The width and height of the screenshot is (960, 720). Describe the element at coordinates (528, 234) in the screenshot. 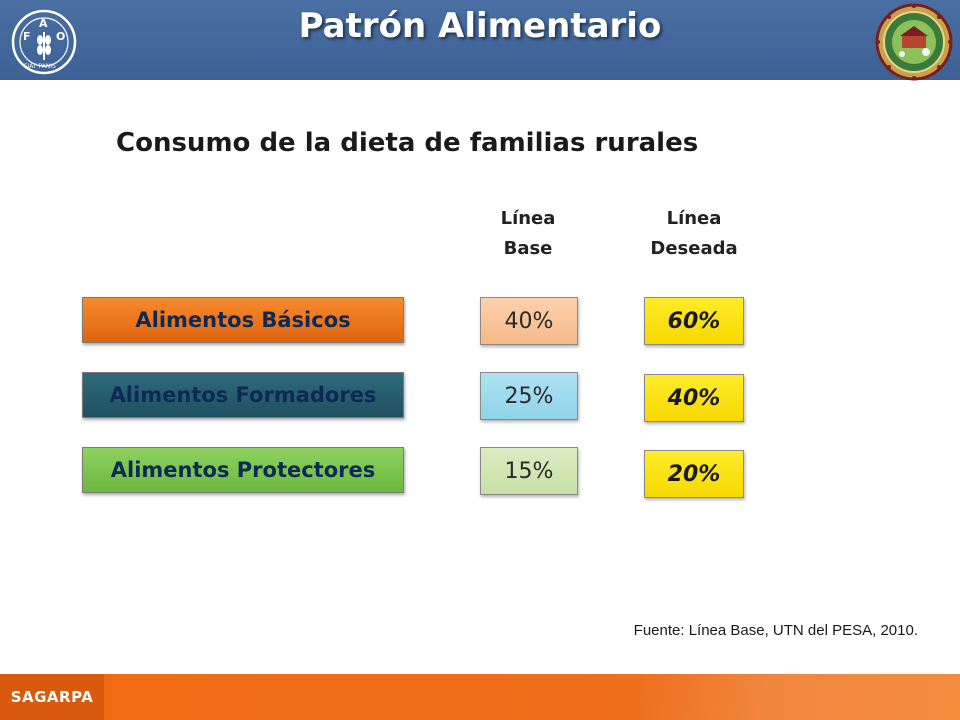

I see `column-header-linea-base: Línea Base` at that location.